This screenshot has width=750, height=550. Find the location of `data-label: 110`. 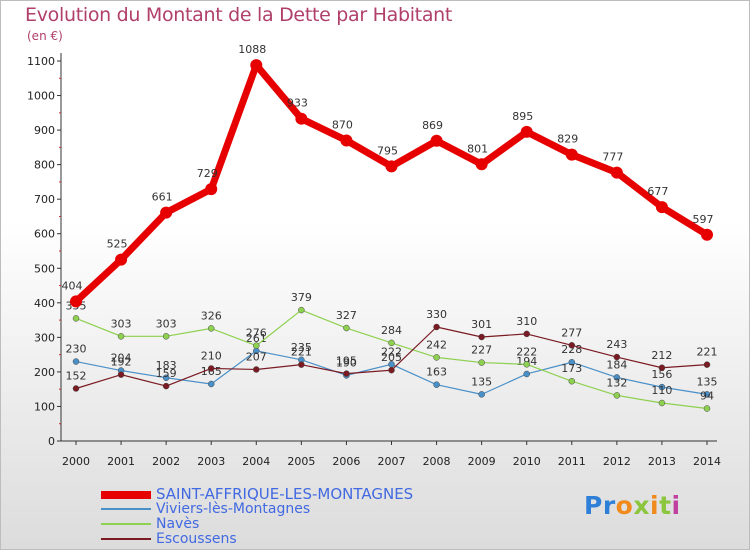

data-label: 110 is located at coordinates (661, 390).